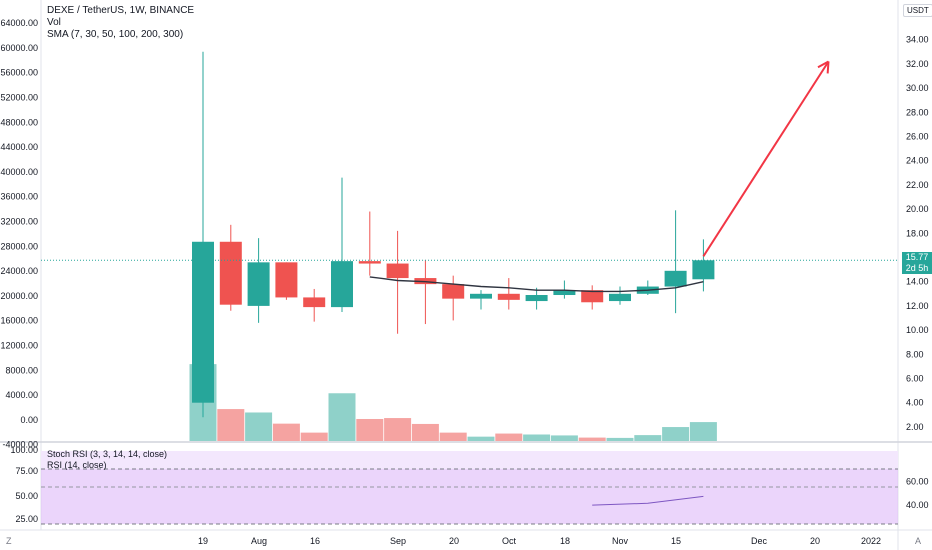  Describe the element at coordinates (917, 185) in the screenshot. I see `price-tick: 22.00` at that location.